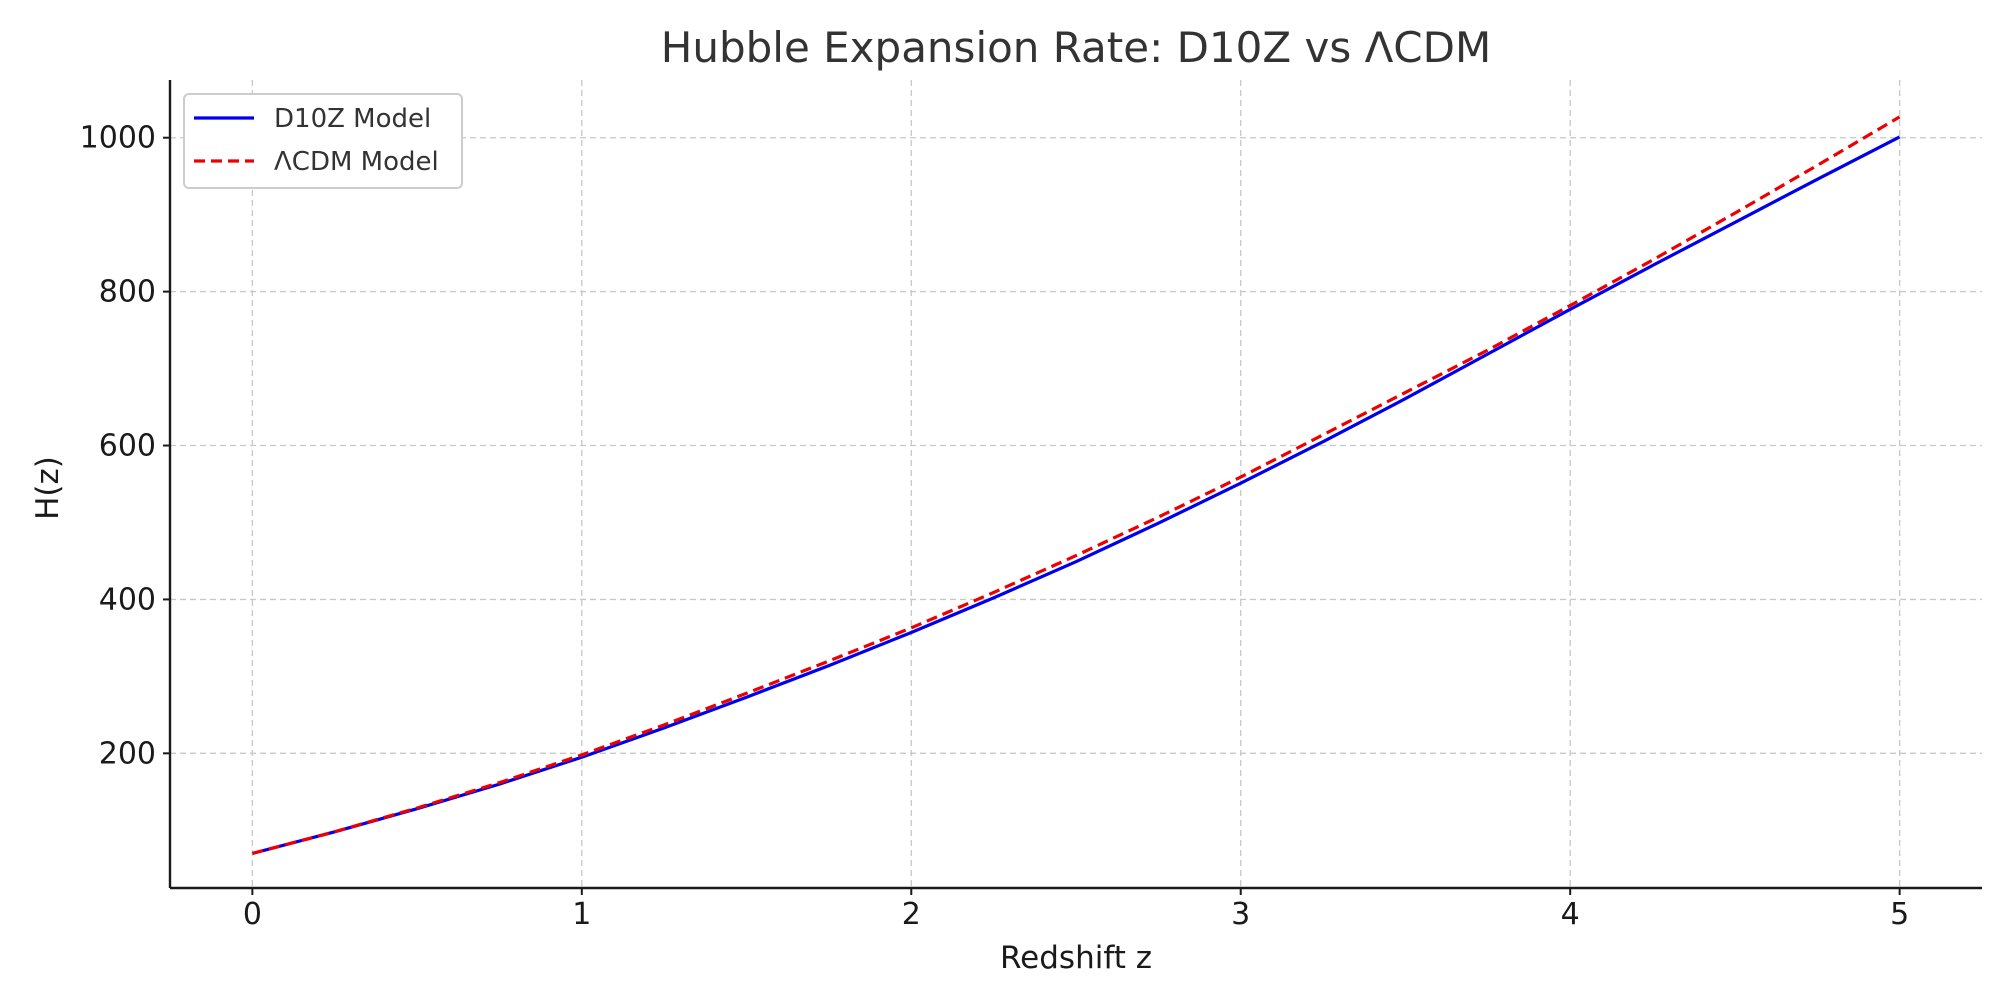 The height and width of the screenshot is (1000, 2000). What do you see at coordinates (127, 446) in the screenshot?
I see `y-tick-label: 600` at bounding box center [127, 446].